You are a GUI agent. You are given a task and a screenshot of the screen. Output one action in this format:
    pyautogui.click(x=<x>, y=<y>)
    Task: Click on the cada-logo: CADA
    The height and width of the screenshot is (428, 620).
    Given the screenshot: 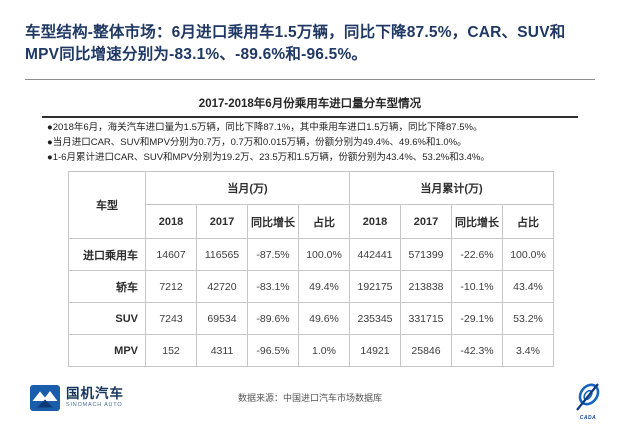 What is the action you would take?
    pyautogui.click(x=588, y=401)
    